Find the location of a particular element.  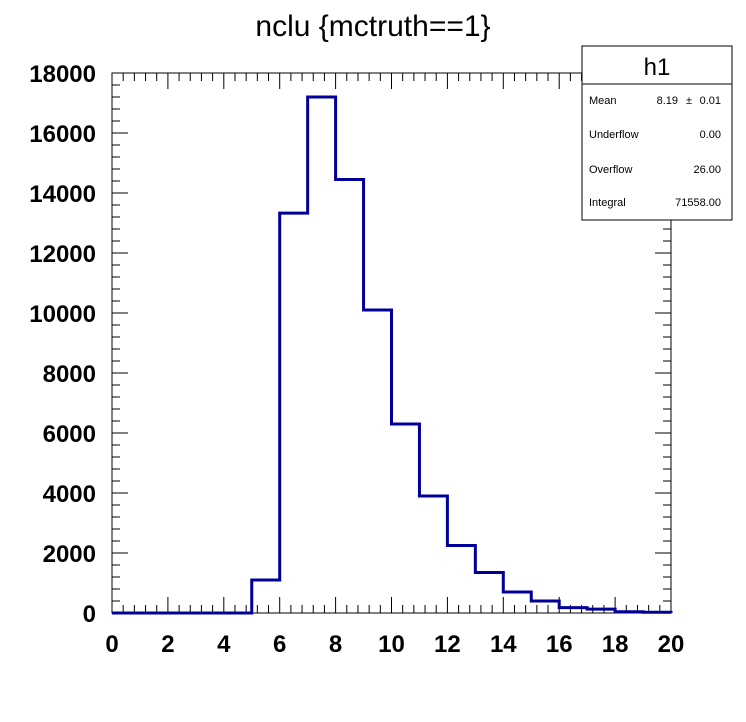

x-tick-label: 8 is located at coordinates (335, 644).